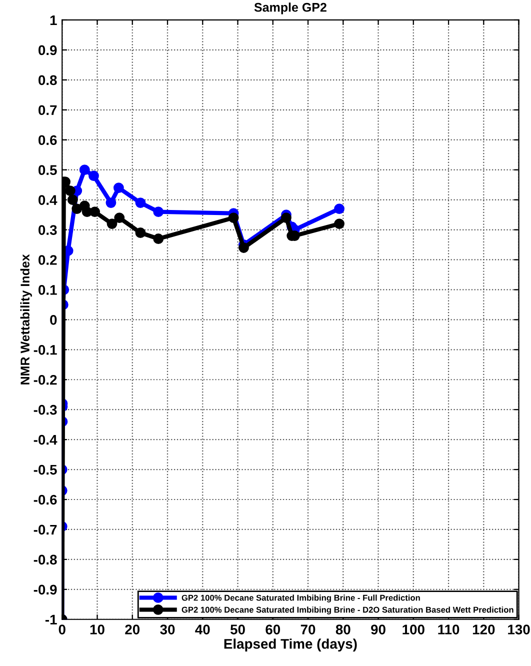  What do you see at coordinates (519, 629) in the screenshot?
I see `x-tick-label: 130` at bounding box center [519, 629].